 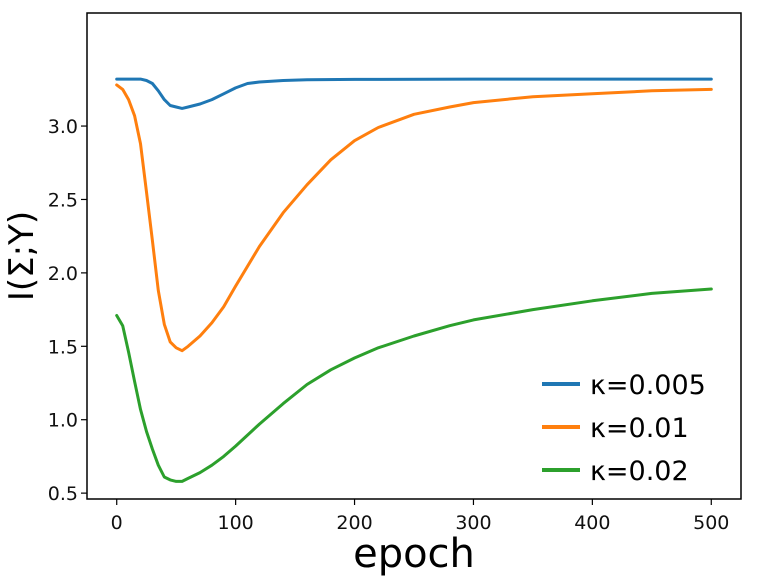 I want to click on legend-label-2: κ=0.01, so click(x=639, y=428).